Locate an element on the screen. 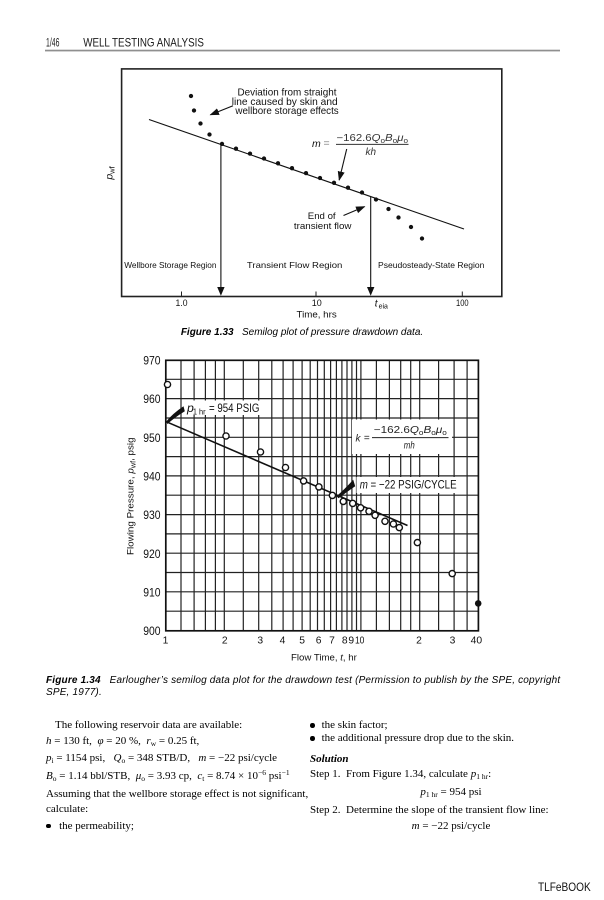  svg-text: 1 hr is located at coordinates (199, 412).